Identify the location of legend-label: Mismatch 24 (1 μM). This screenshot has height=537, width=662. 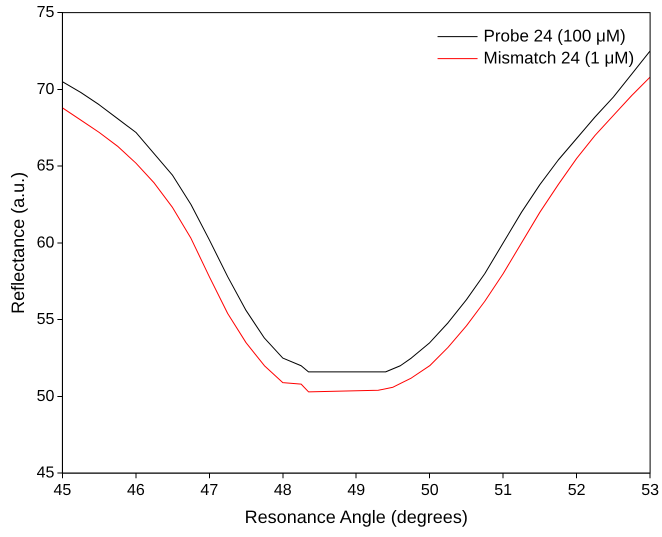
(559, 58).